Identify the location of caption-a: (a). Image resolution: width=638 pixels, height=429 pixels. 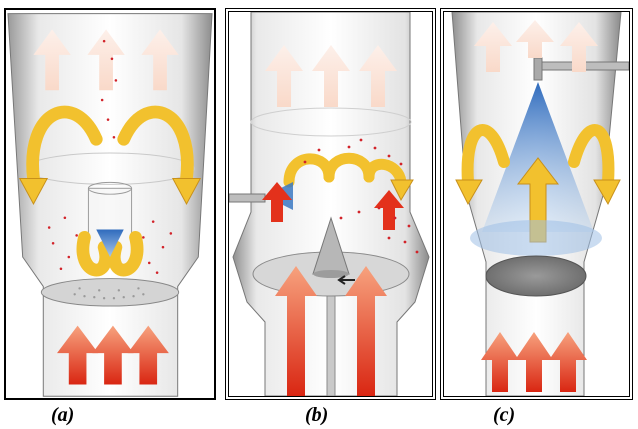
(63, 415).